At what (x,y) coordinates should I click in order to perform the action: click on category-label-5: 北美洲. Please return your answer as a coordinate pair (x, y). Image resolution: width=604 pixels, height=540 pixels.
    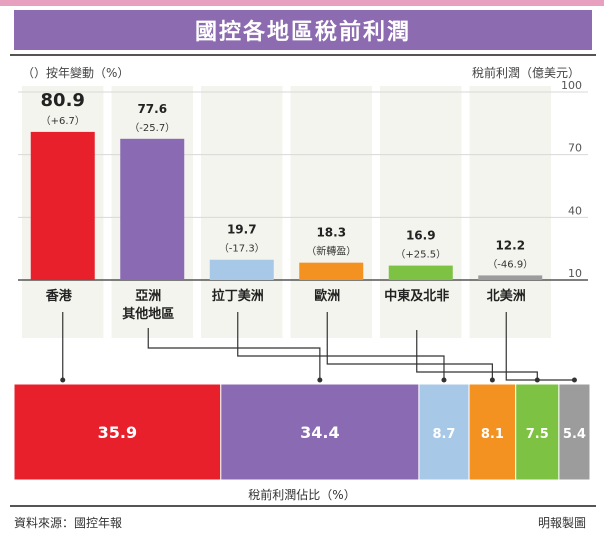
    Looking at the image, I should click on (506, 296).